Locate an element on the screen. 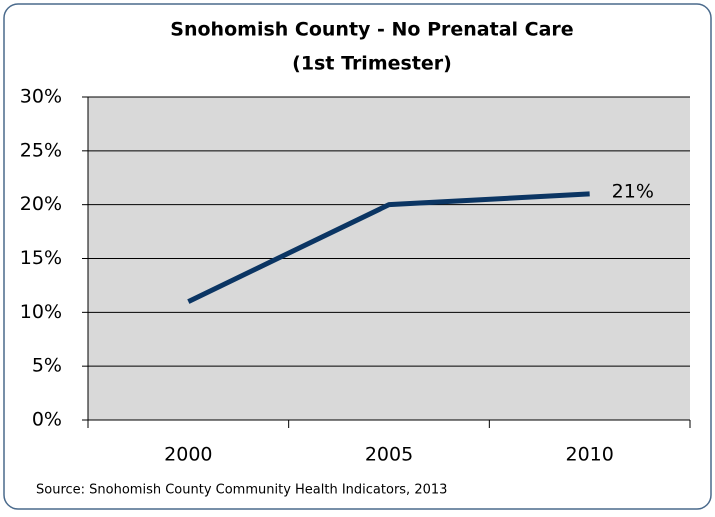  chart-title: (1st Trimester) is located at coordinates (372, 64).